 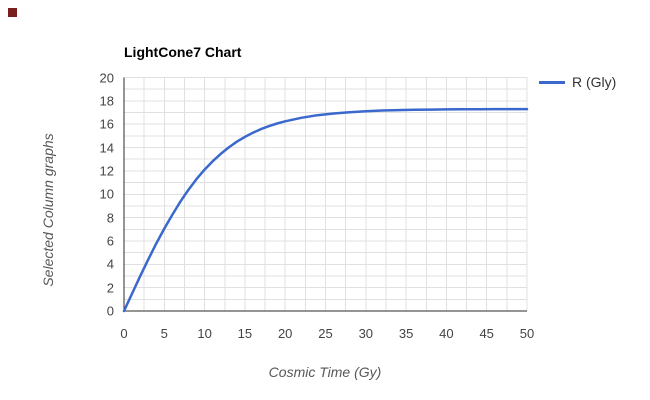 I want to click on x-axis-title: Cosmic Time (Gy), so click(x=325, y=372).